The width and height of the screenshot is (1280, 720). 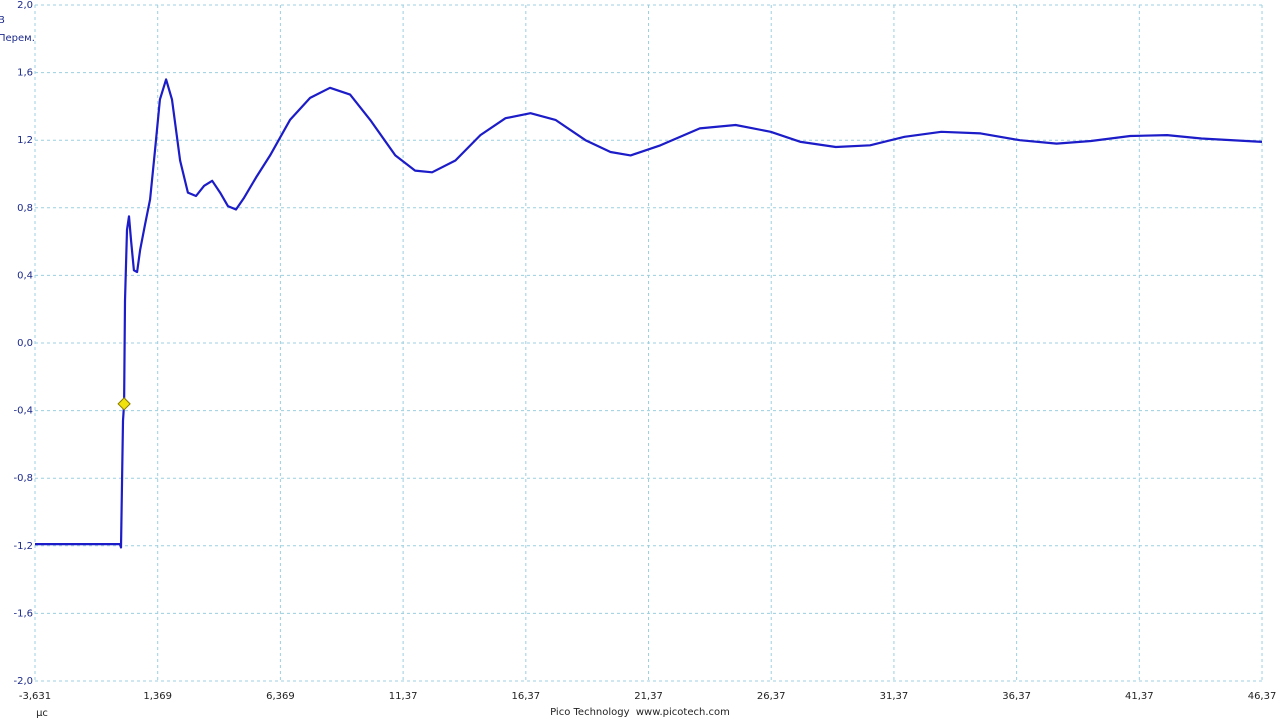 What do you see at coordinates (1139, 696) in the screenshot?
I see `x-tick-label: 41,37` at bounding box center [1139, 696].